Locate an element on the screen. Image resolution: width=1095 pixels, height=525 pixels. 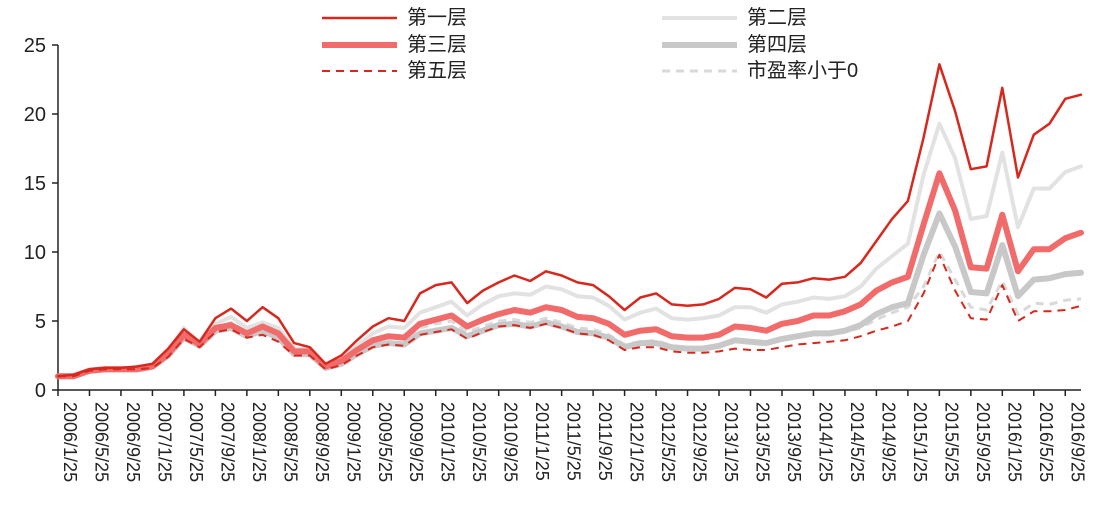
y-tick-label: 10 is located at coordinates (35, 253).